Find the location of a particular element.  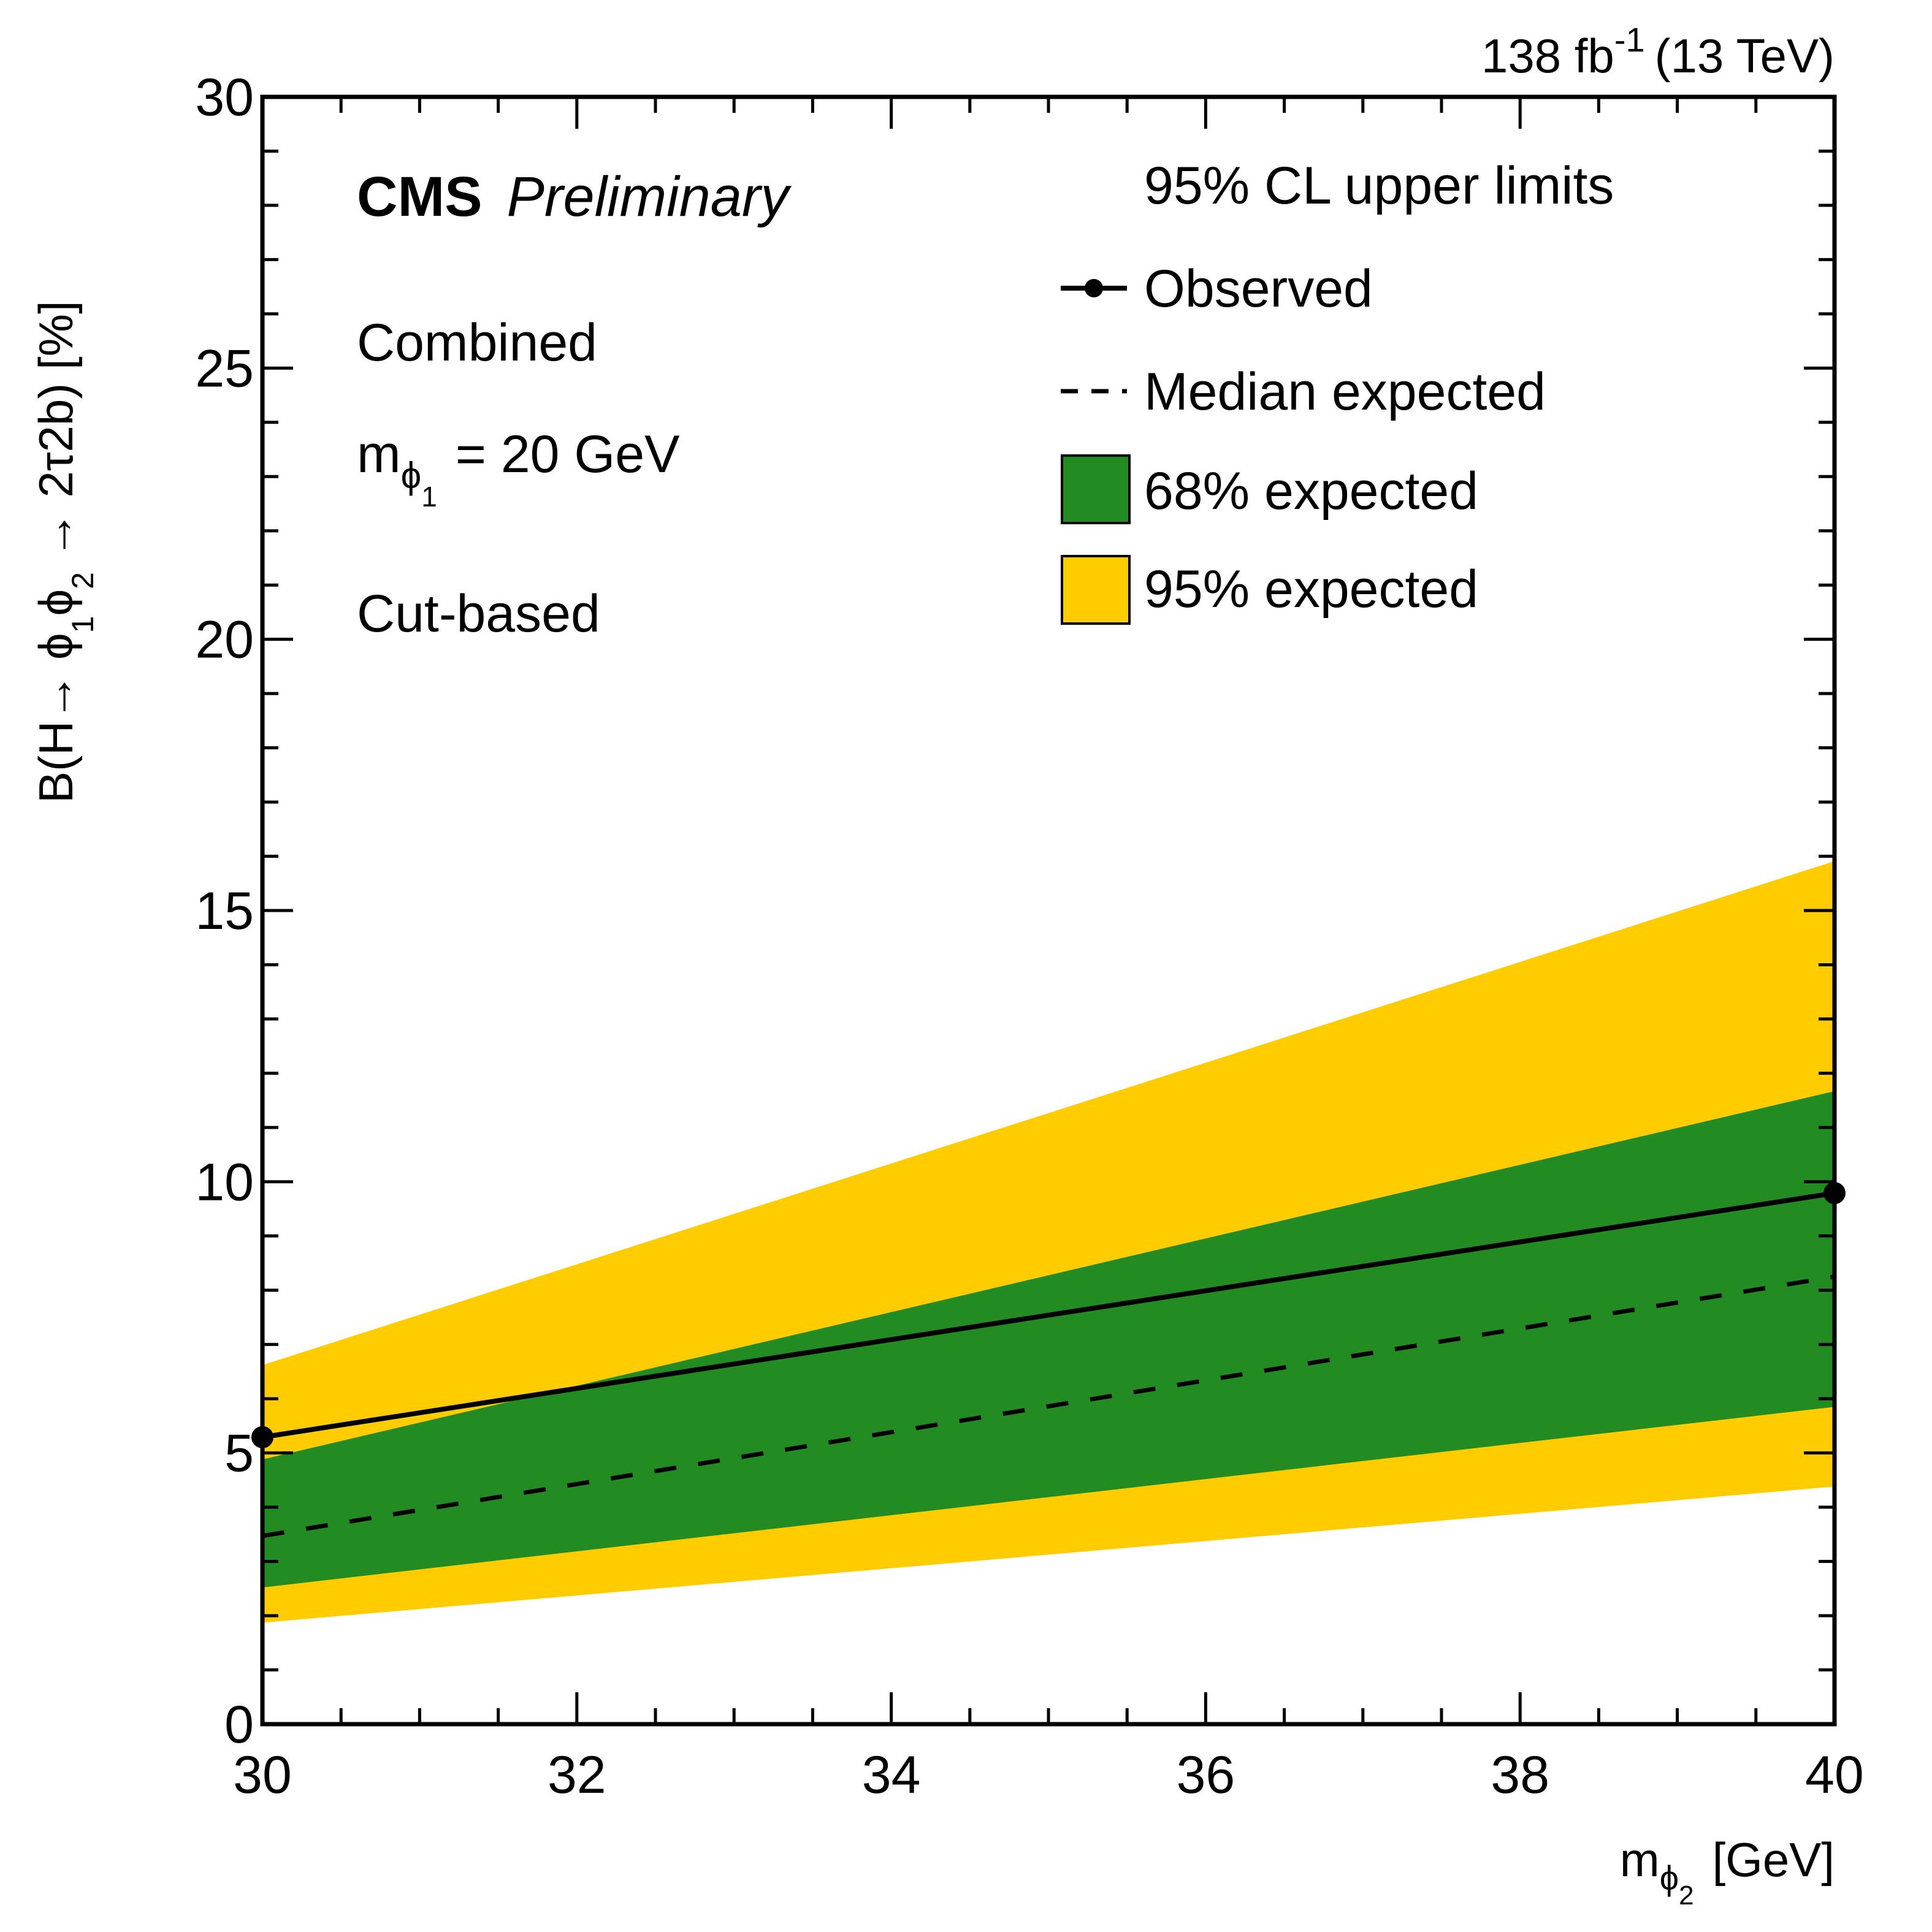

analysis-label: Combined is located at coordinates (477, 342).